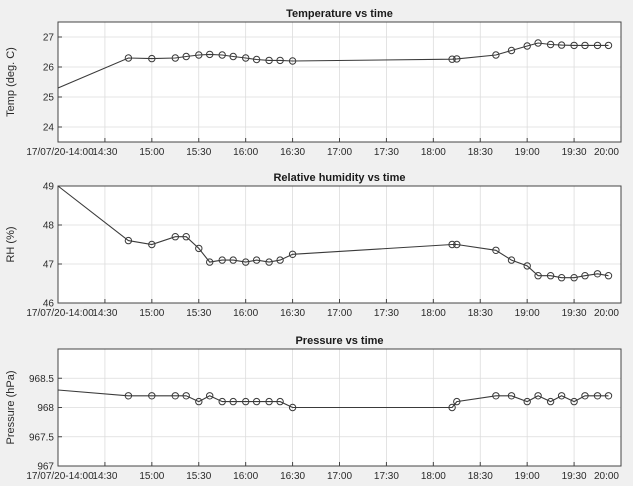  I want to click on chart-title: Temperature vs time, so click(339, 14).